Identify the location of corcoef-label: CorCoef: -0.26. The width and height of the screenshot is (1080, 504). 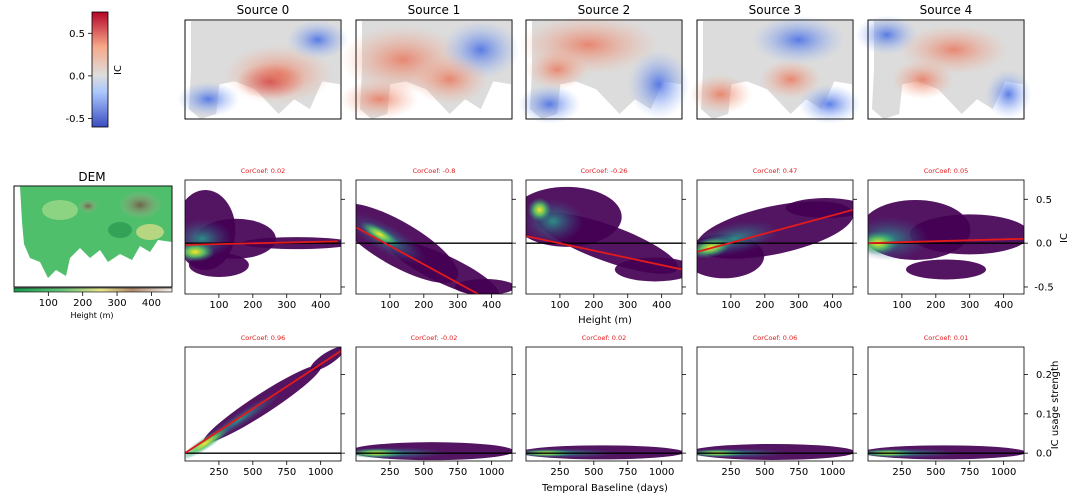
(604, 171).